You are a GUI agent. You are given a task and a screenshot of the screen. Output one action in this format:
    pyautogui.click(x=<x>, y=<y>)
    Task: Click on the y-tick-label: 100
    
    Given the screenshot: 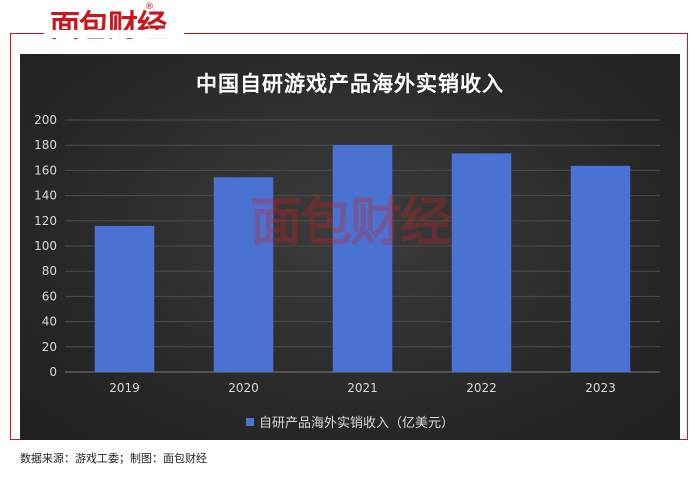 What is the action you would take?
    pyautogui.click(x=45, y=246)
    